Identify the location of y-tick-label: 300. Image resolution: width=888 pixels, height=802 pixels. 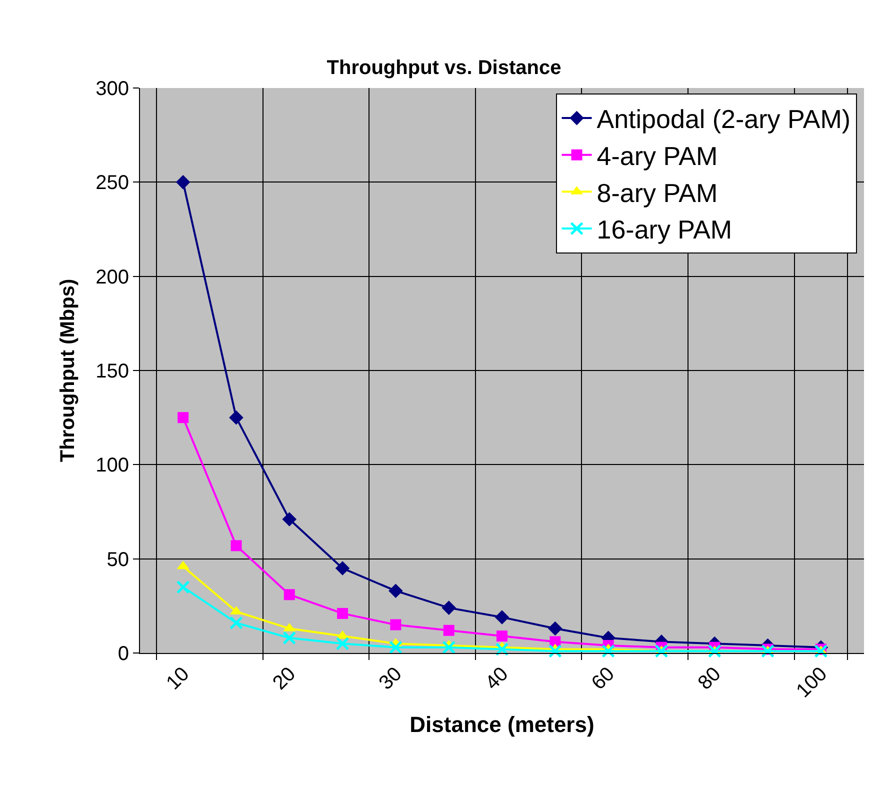
(112, 89).